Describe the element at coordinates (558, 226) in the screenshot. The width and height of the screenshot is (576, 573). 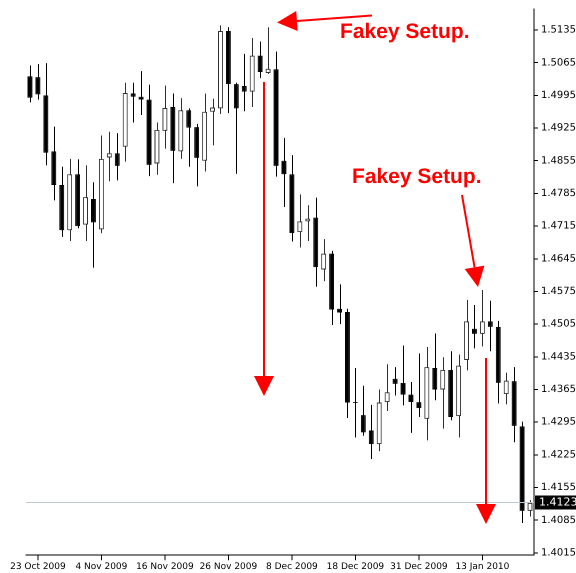
I see `y-tick-label: 1.4715` at that location.